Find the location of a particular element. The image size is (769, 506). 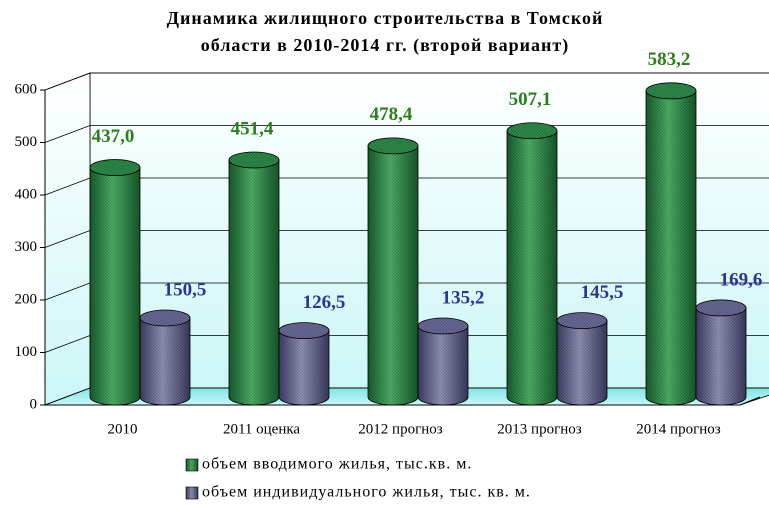

x-axis-end is located at coordinates (750, 401).